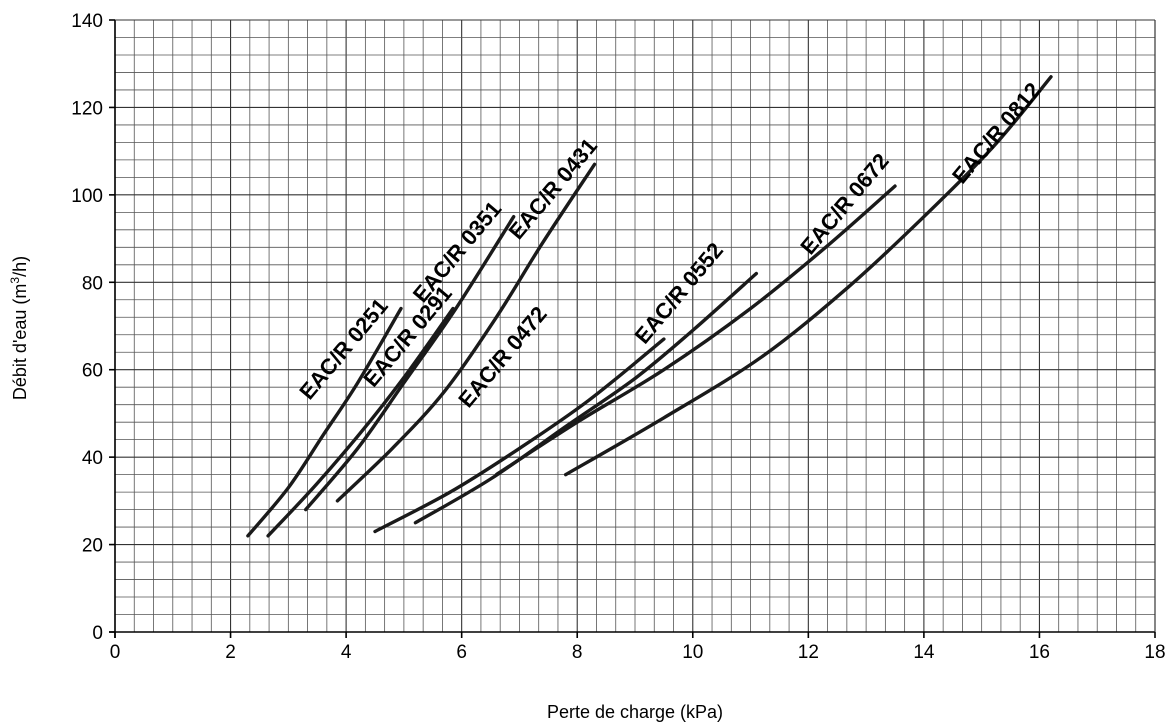 This screenshot has width=1168, height=728. What do you see at coordinates (692, 652) in the screenshot?
I see `x-tick-label: 10` at bounding box center [692, 652].